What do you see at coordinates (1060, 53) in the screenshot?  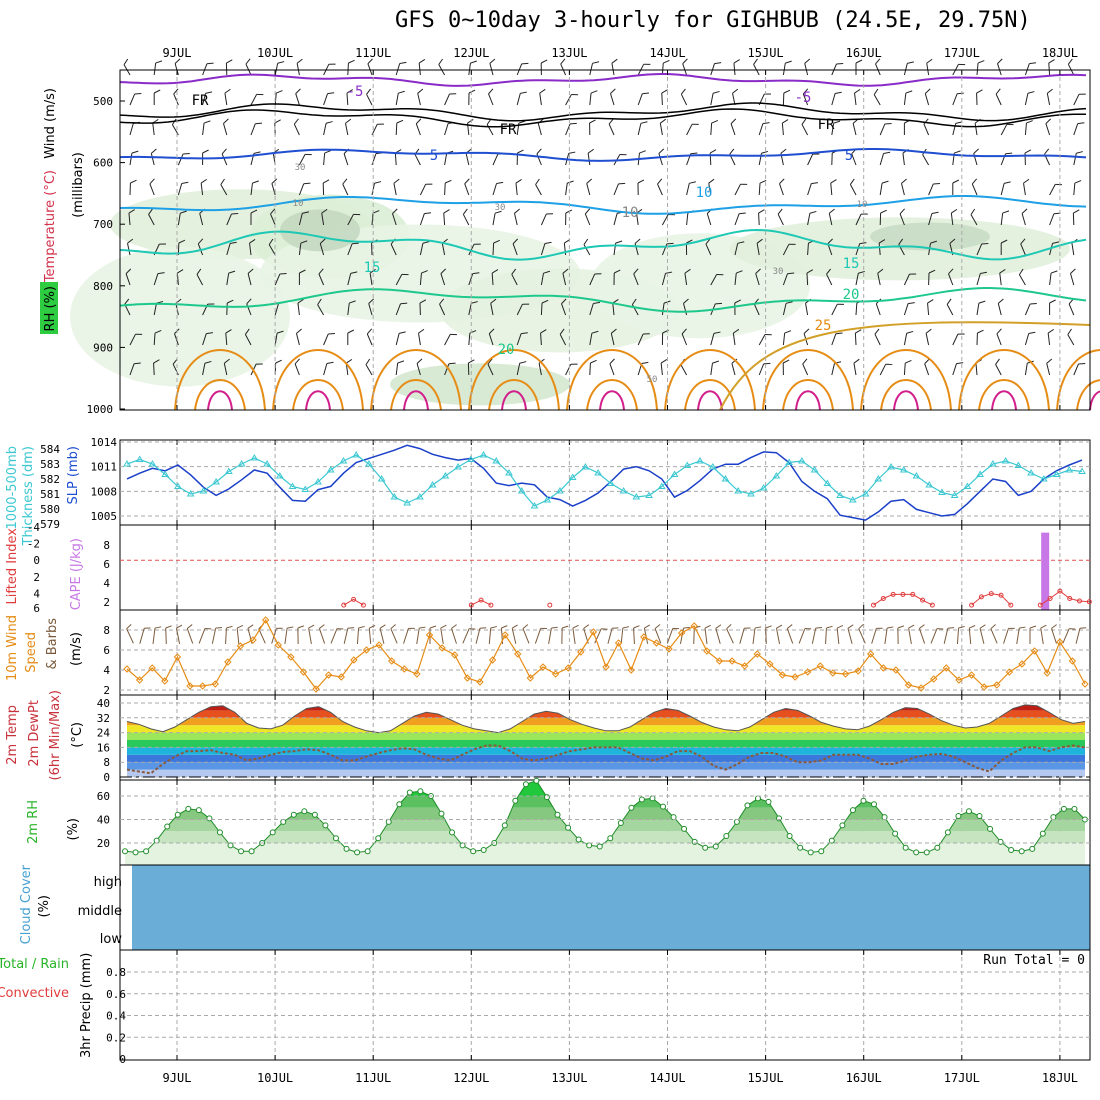 I see `date-label-top: 18JUL` at bounding box center [1060, 53].